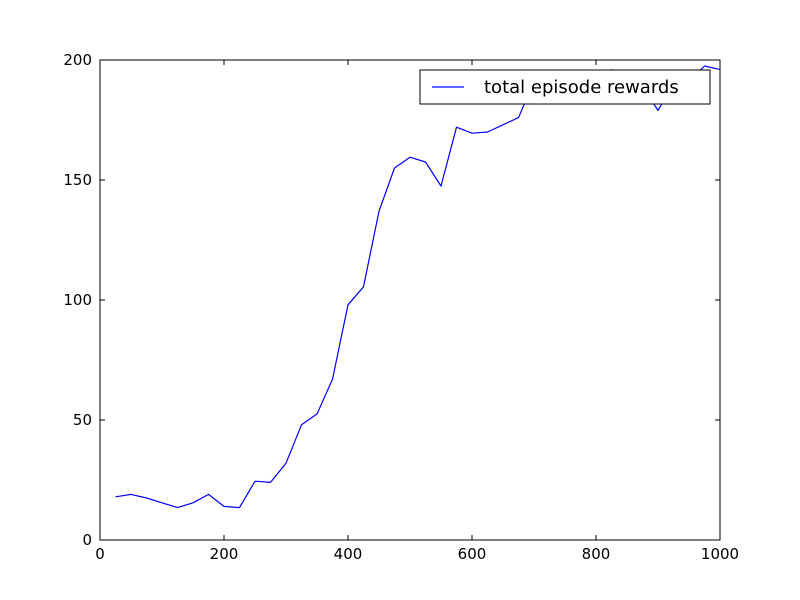  I want to click on legend-box, so click(565, 87).